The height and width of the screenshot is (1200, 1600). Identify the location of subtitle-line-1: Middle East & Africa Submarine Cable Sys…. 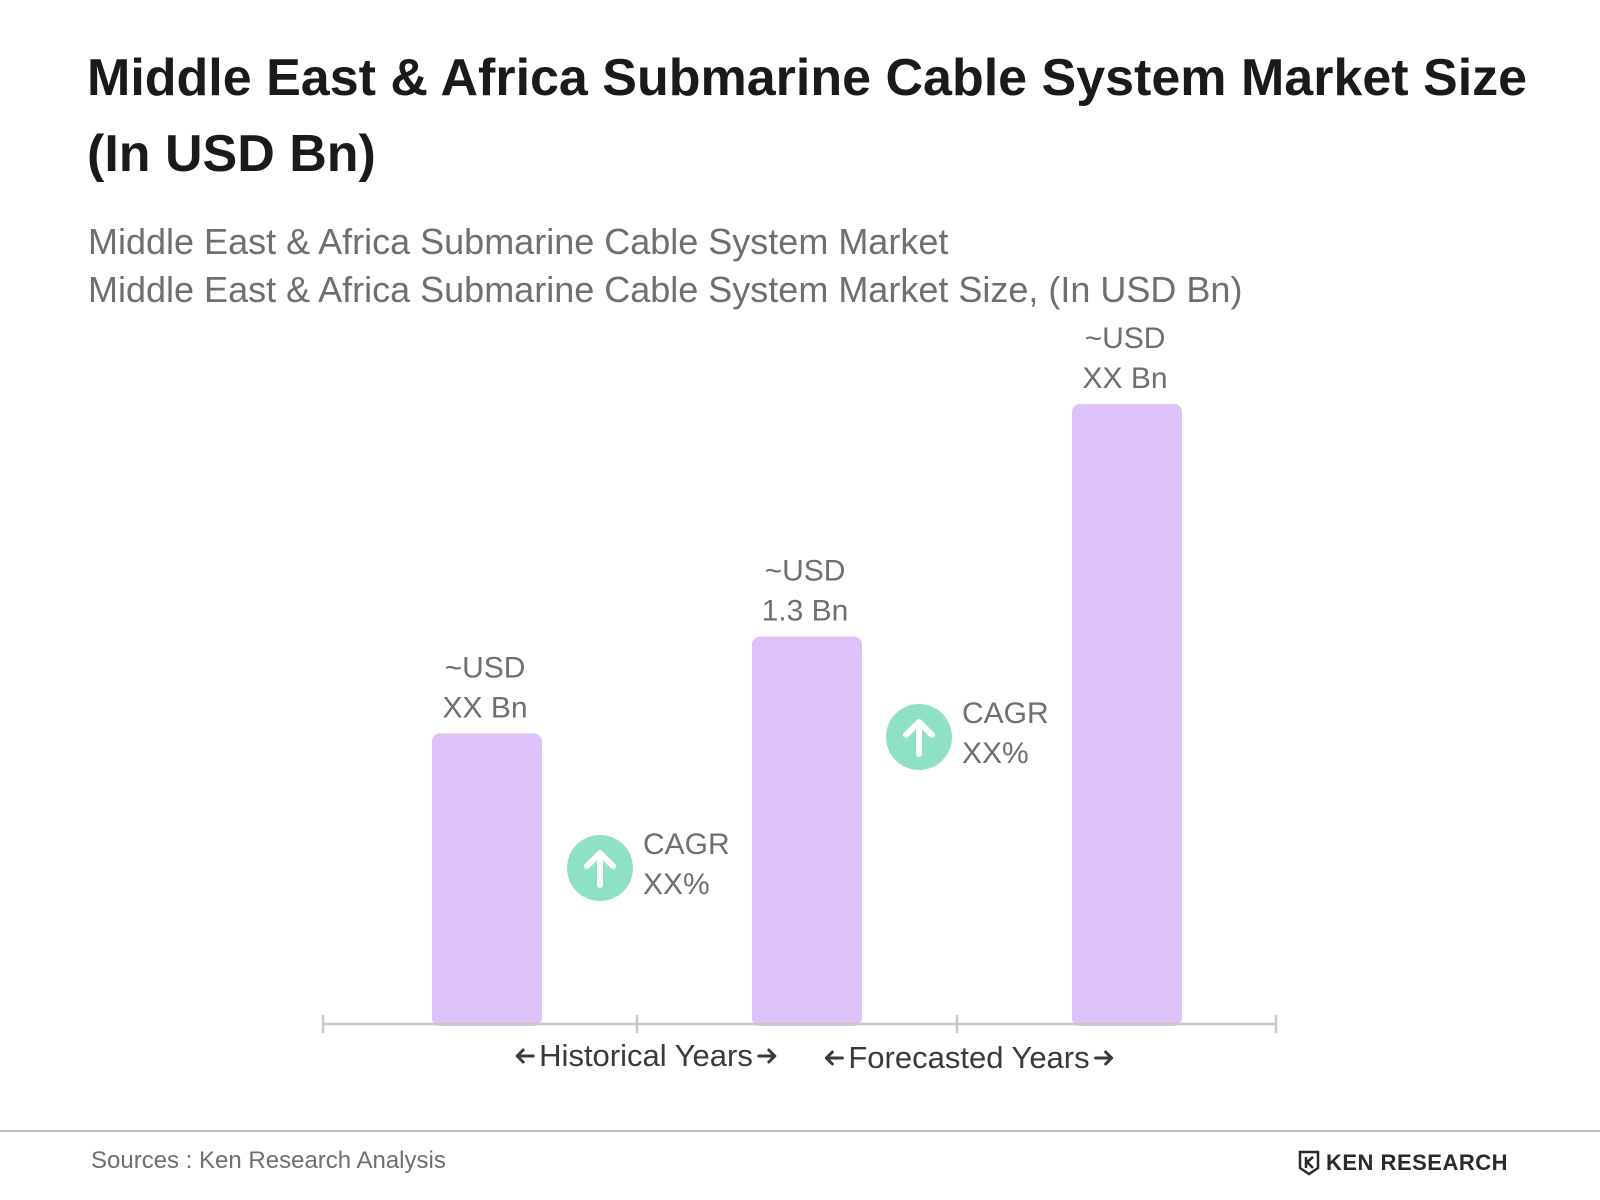
(518, 241).